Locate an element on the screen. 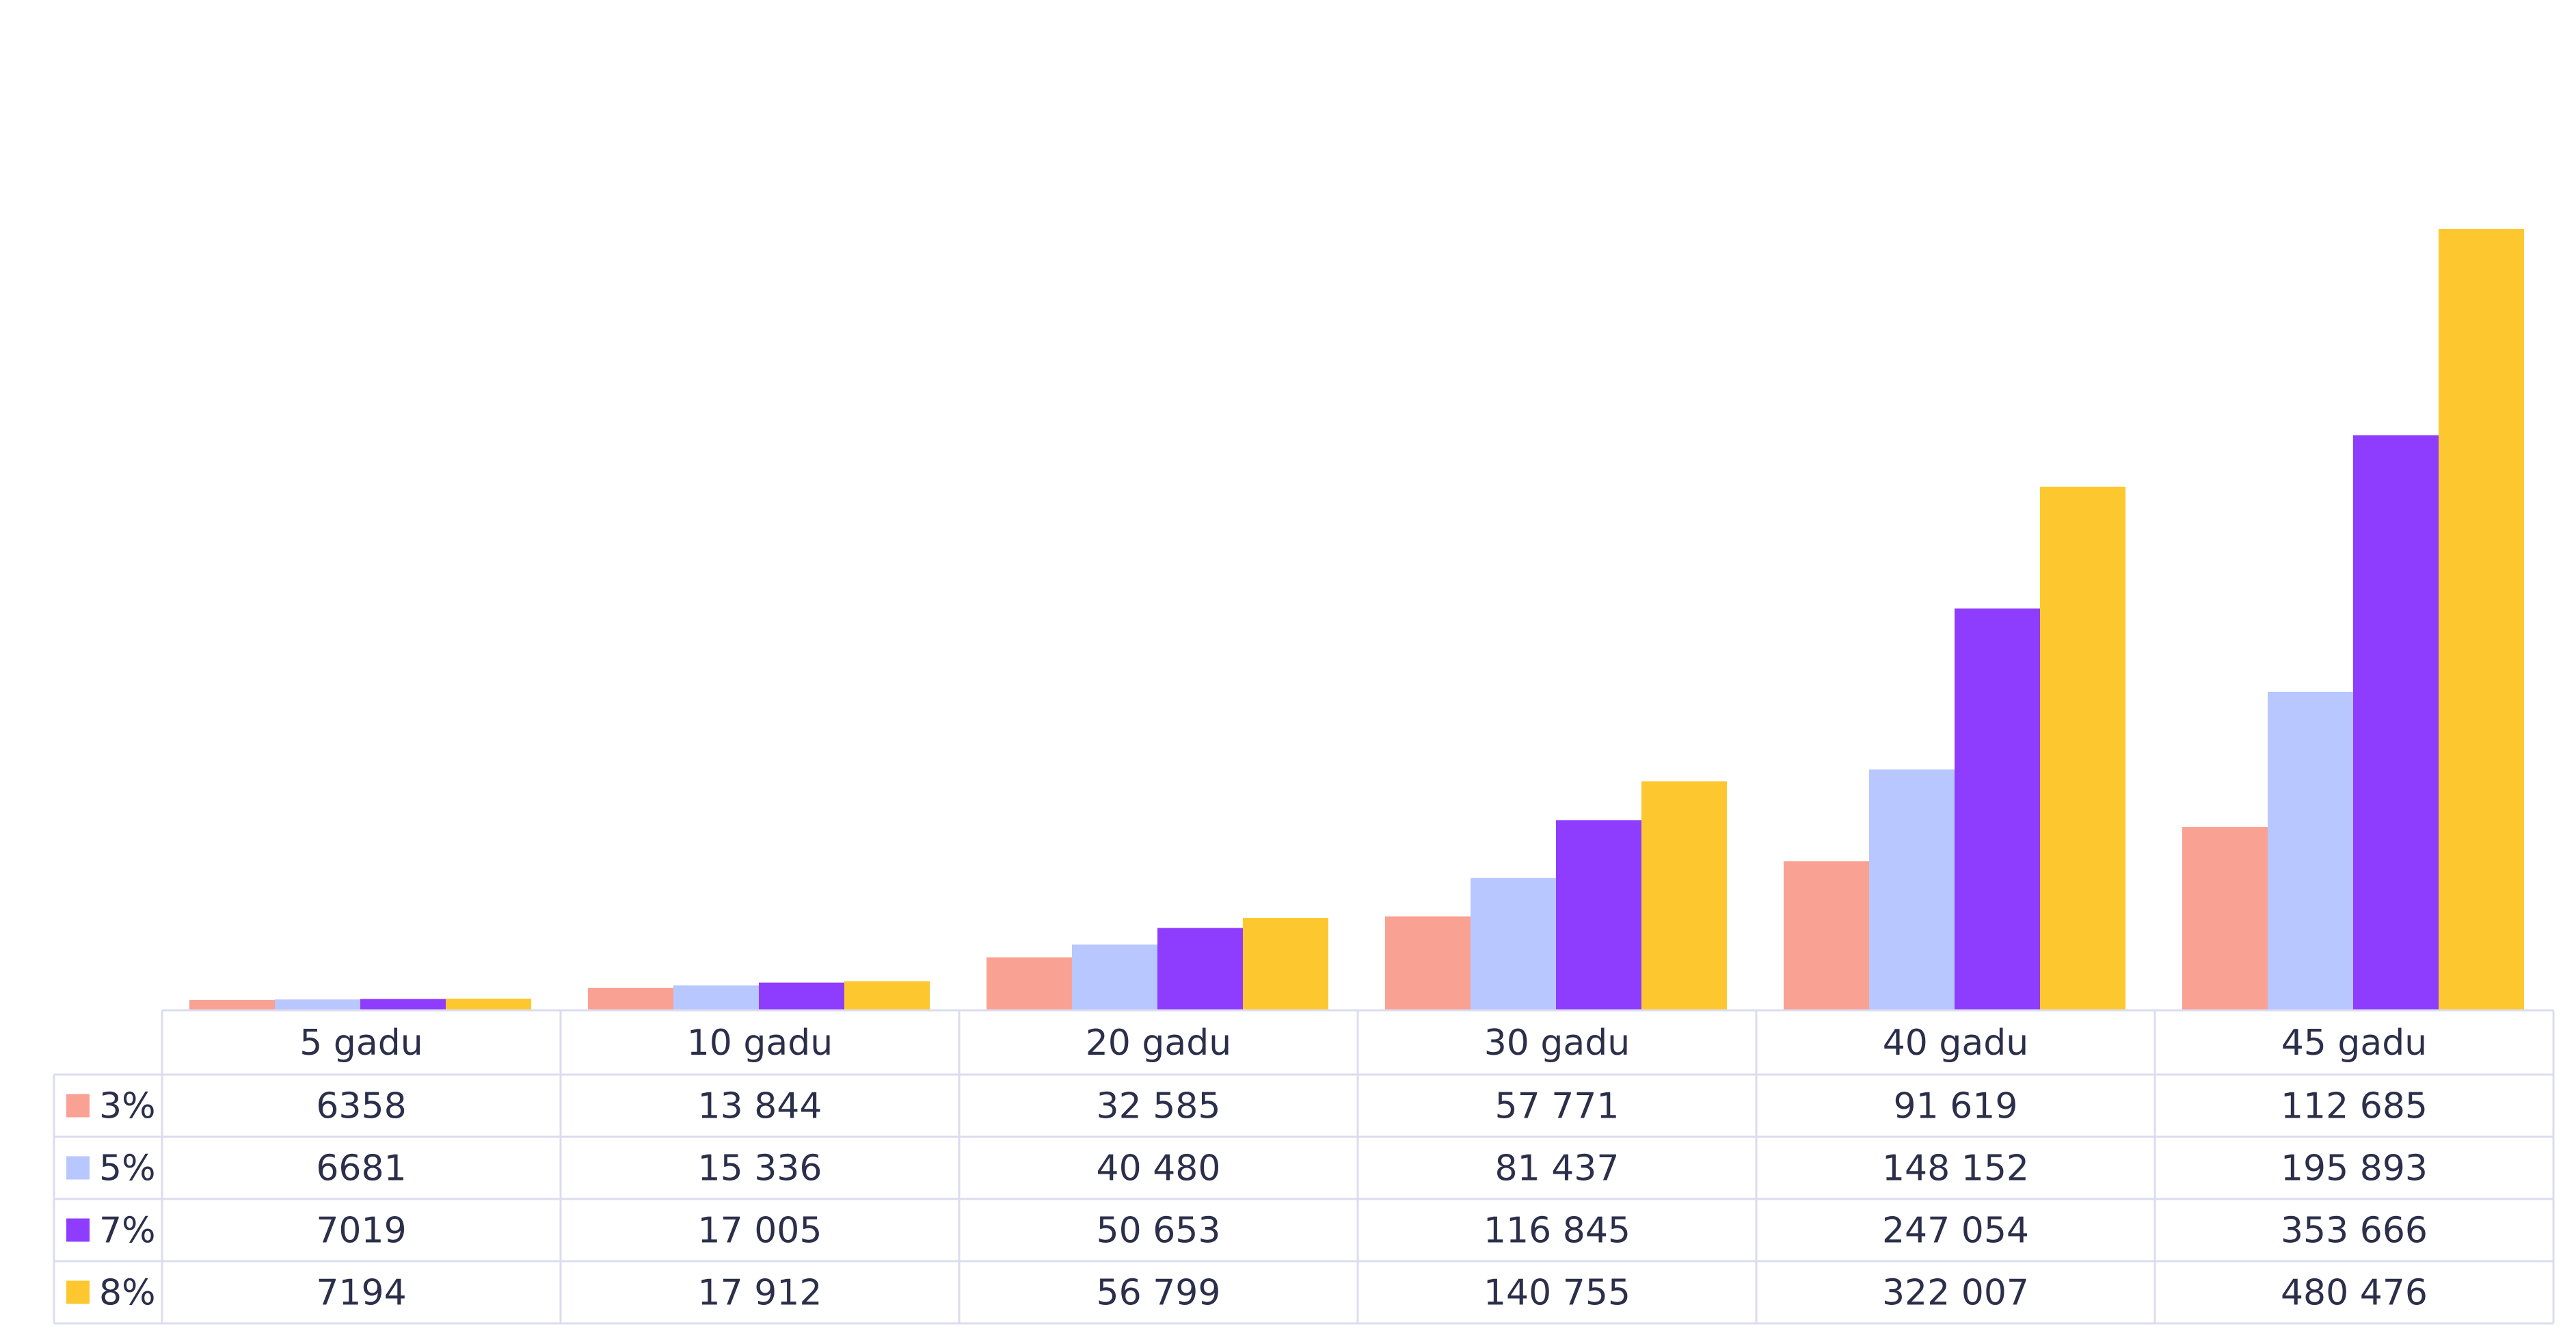 The width and height of the screenshot is (2576, 1335). table-cell-value: 195 893 is located at coordinates (2354, 1168).